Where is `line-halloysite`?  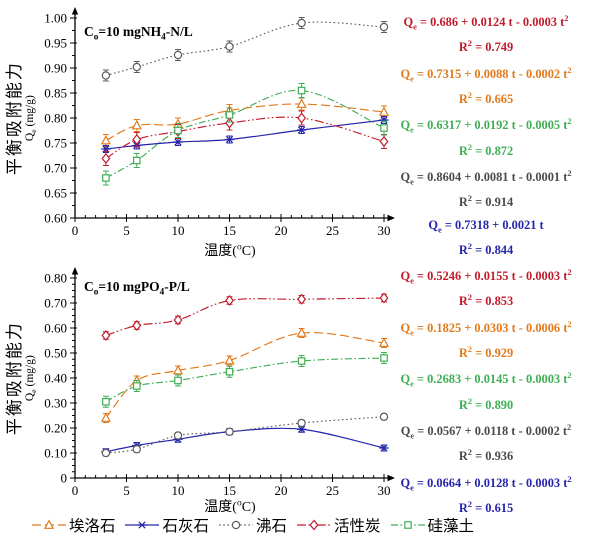
line-halloysite is located at coordinates (245, 122).